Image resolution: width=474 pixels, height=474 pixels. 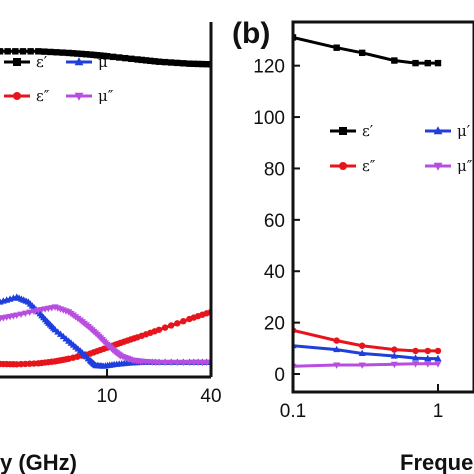 What do you see at coordinates (210, 396) in the screenshot?
I see `panel-a-xtick-label-1: 40` at bounding box center [210, 396].